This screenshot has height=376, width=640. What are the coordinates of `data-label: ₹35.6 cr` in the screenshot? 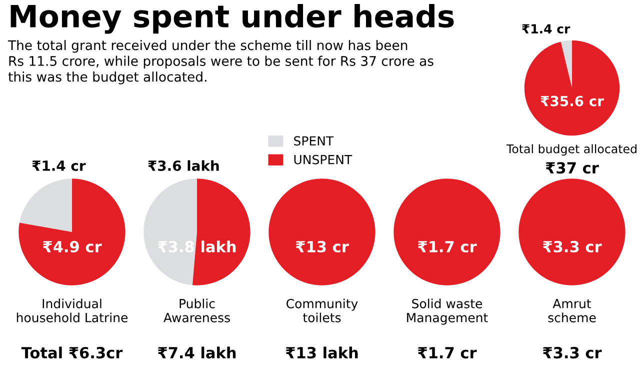 It's located at (572, 101).